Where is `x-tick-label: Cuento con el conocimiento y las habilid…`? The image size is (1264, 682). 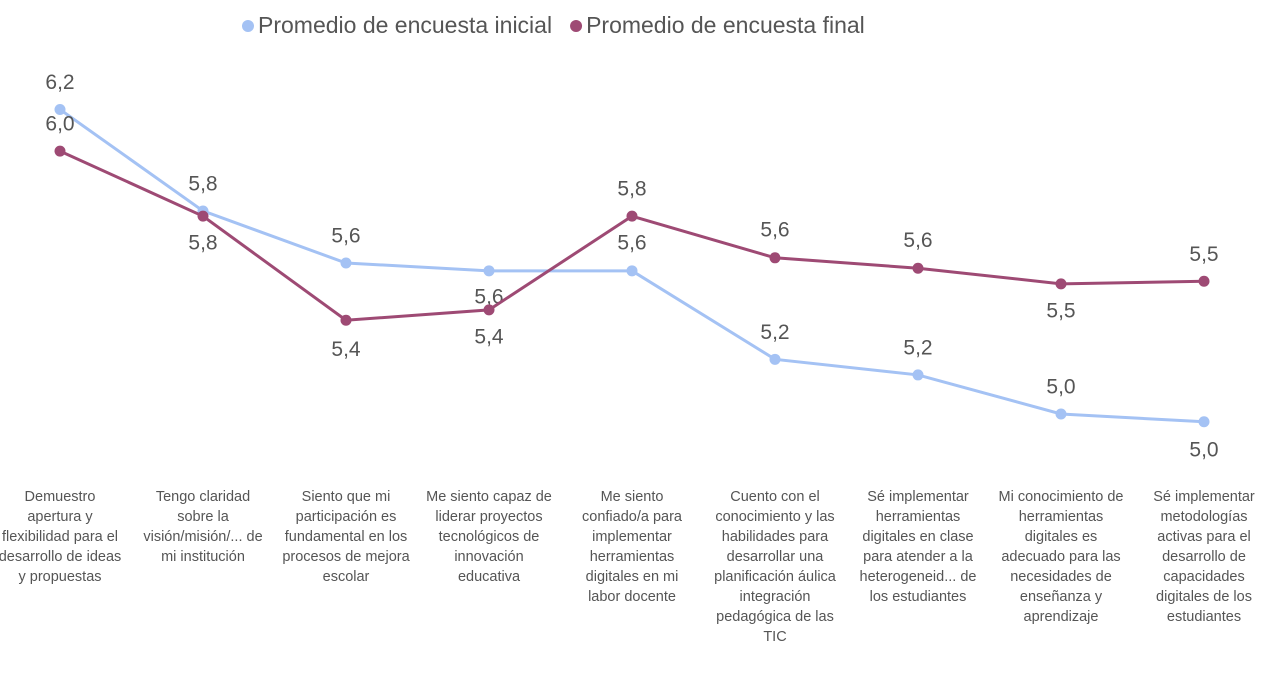
x-tick-label: Cuento con el conocimiento y las habilid… is located at coordinates (775, 567).